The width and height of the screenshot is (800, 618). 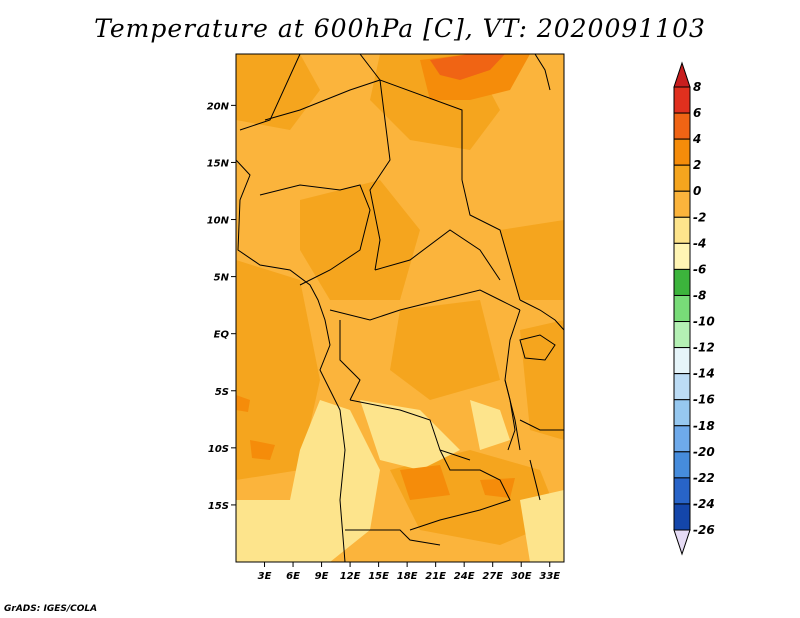 I want to click on colorbar-level-label: -10, so click(x=704, y=322).